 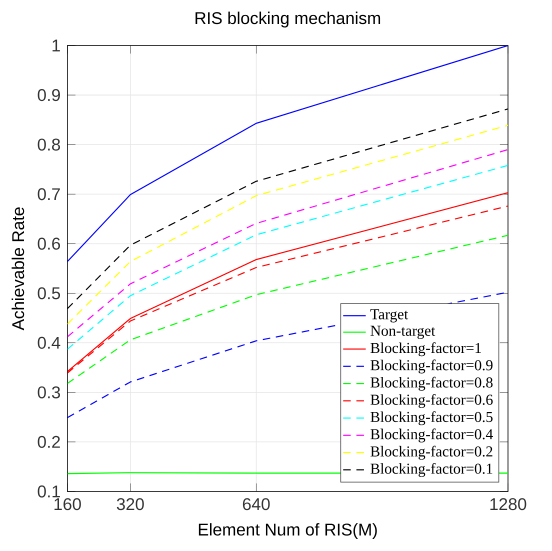 What do you see at coordinates (425, 349) in the screenshot?
I see `legend-label: Blocking-factor=1` at bounding box center [425, 349].